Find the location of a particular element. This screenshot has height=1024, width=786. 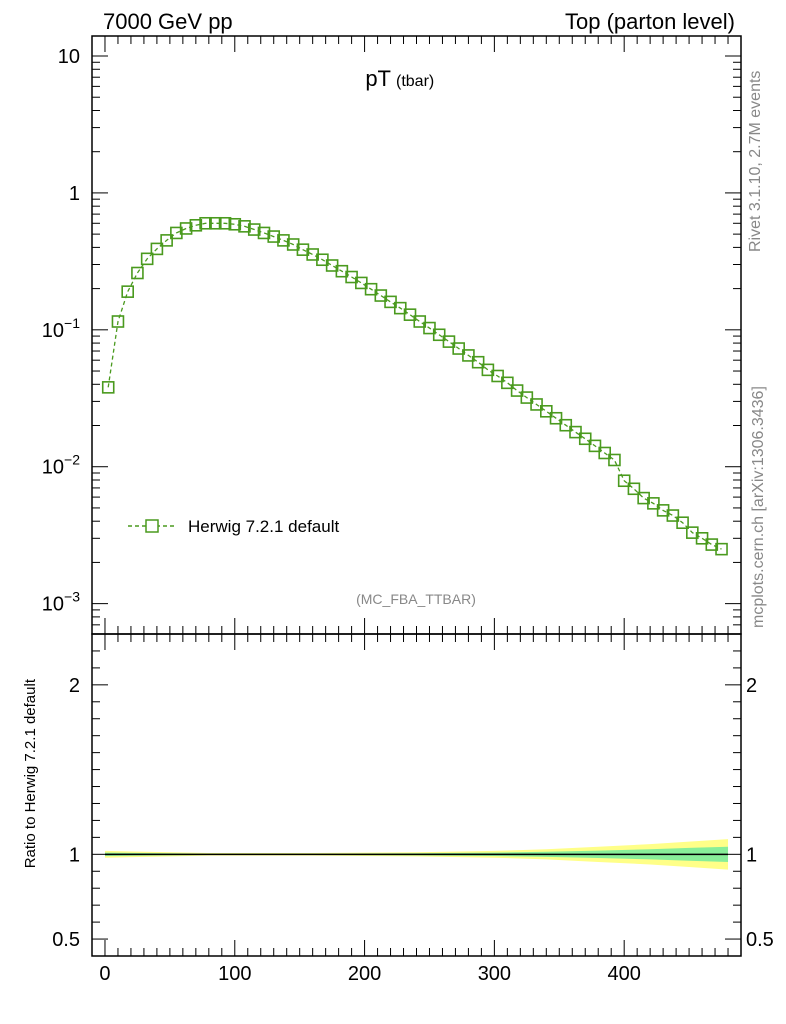

analysis-tag: (MC_FBA_TTBAR) is located at coordinates (416, 599).